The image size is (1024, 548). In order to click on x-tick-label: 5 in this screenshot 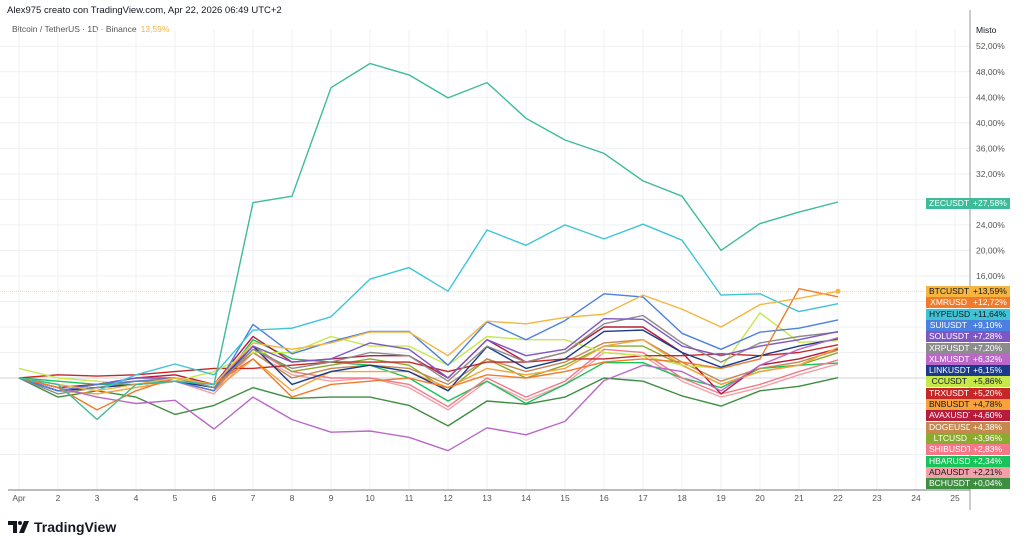, I will do `click(175, 498)`.